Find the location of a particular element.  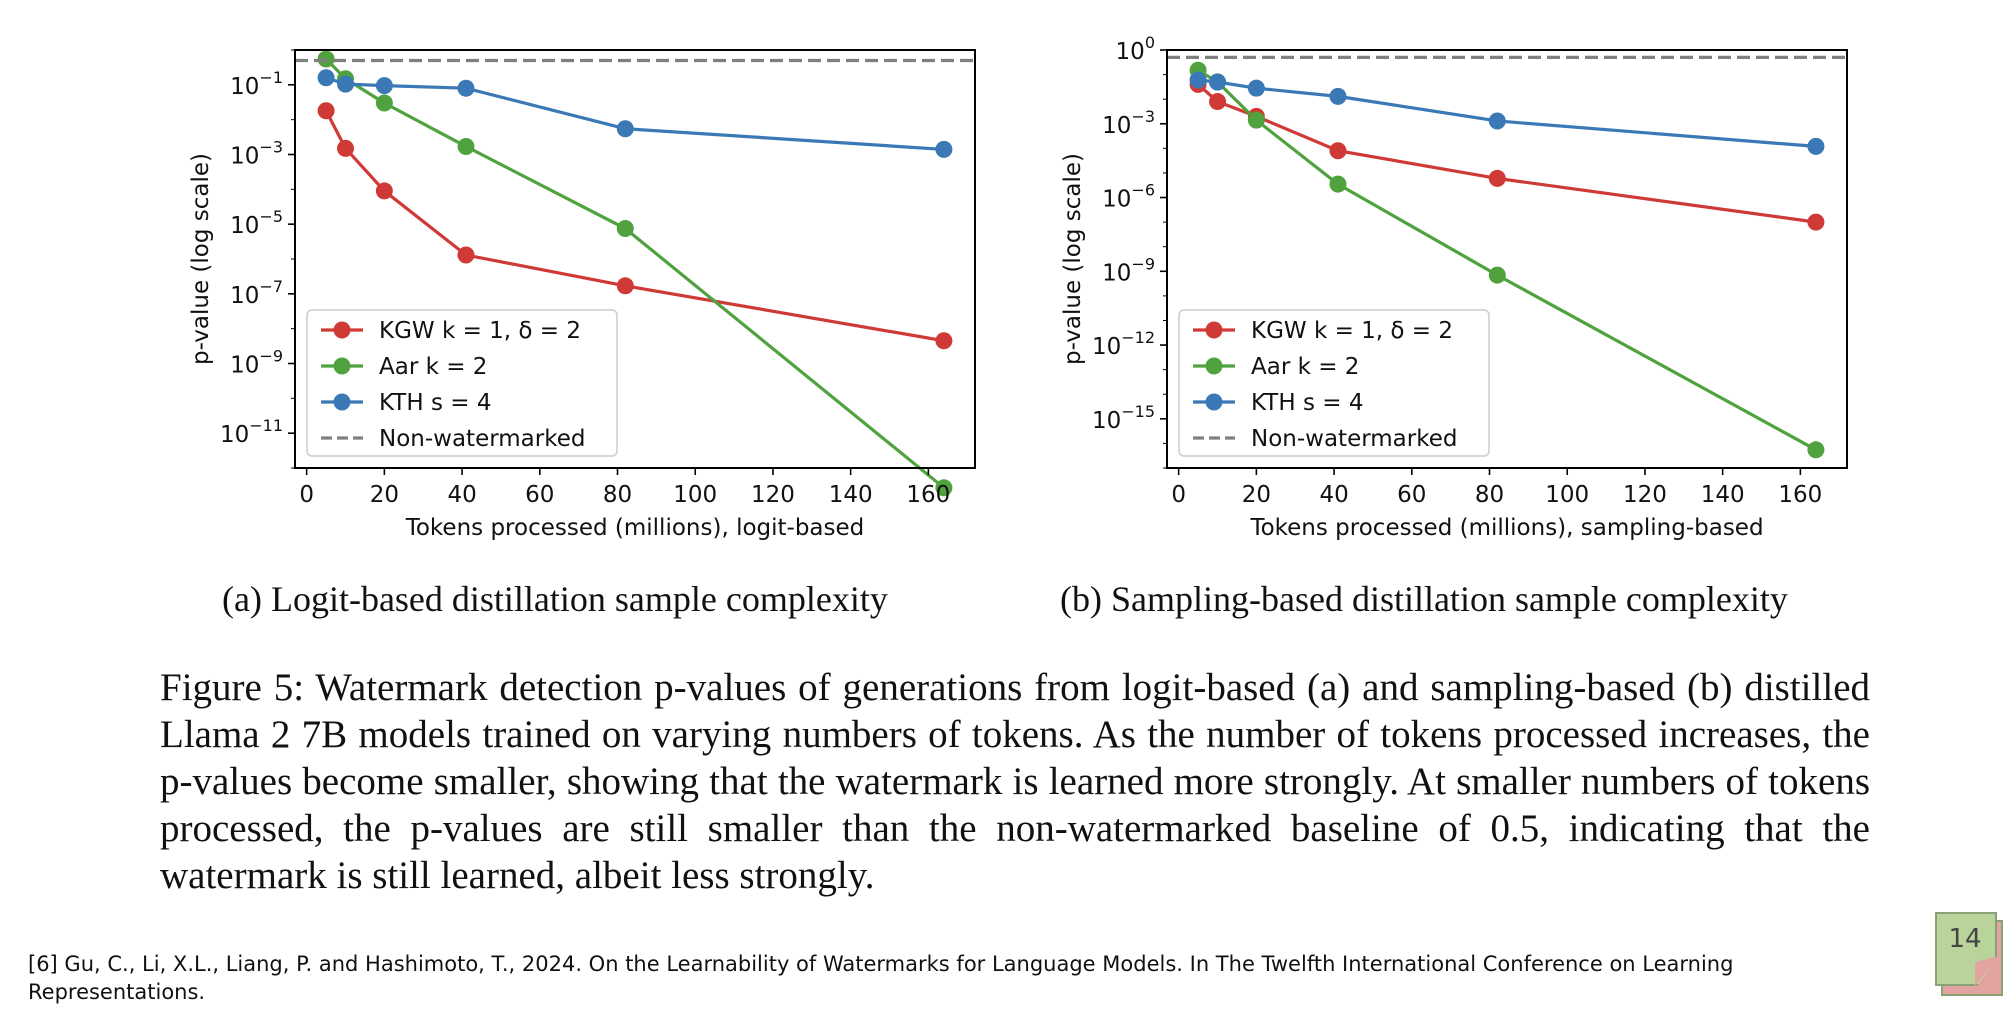

y-tick-label-3: 10⁻⁹ is located at coordinates (1128, 270).